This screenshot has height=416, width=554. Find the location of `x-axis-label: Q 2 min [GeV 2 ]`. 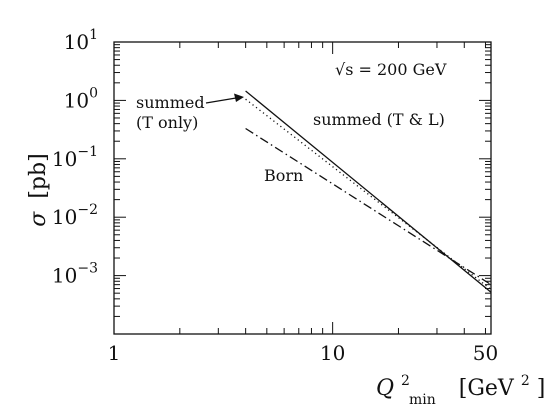

x-axis-label: Q 2 min [GeV 2 ] is located at coordinates (460, 388).